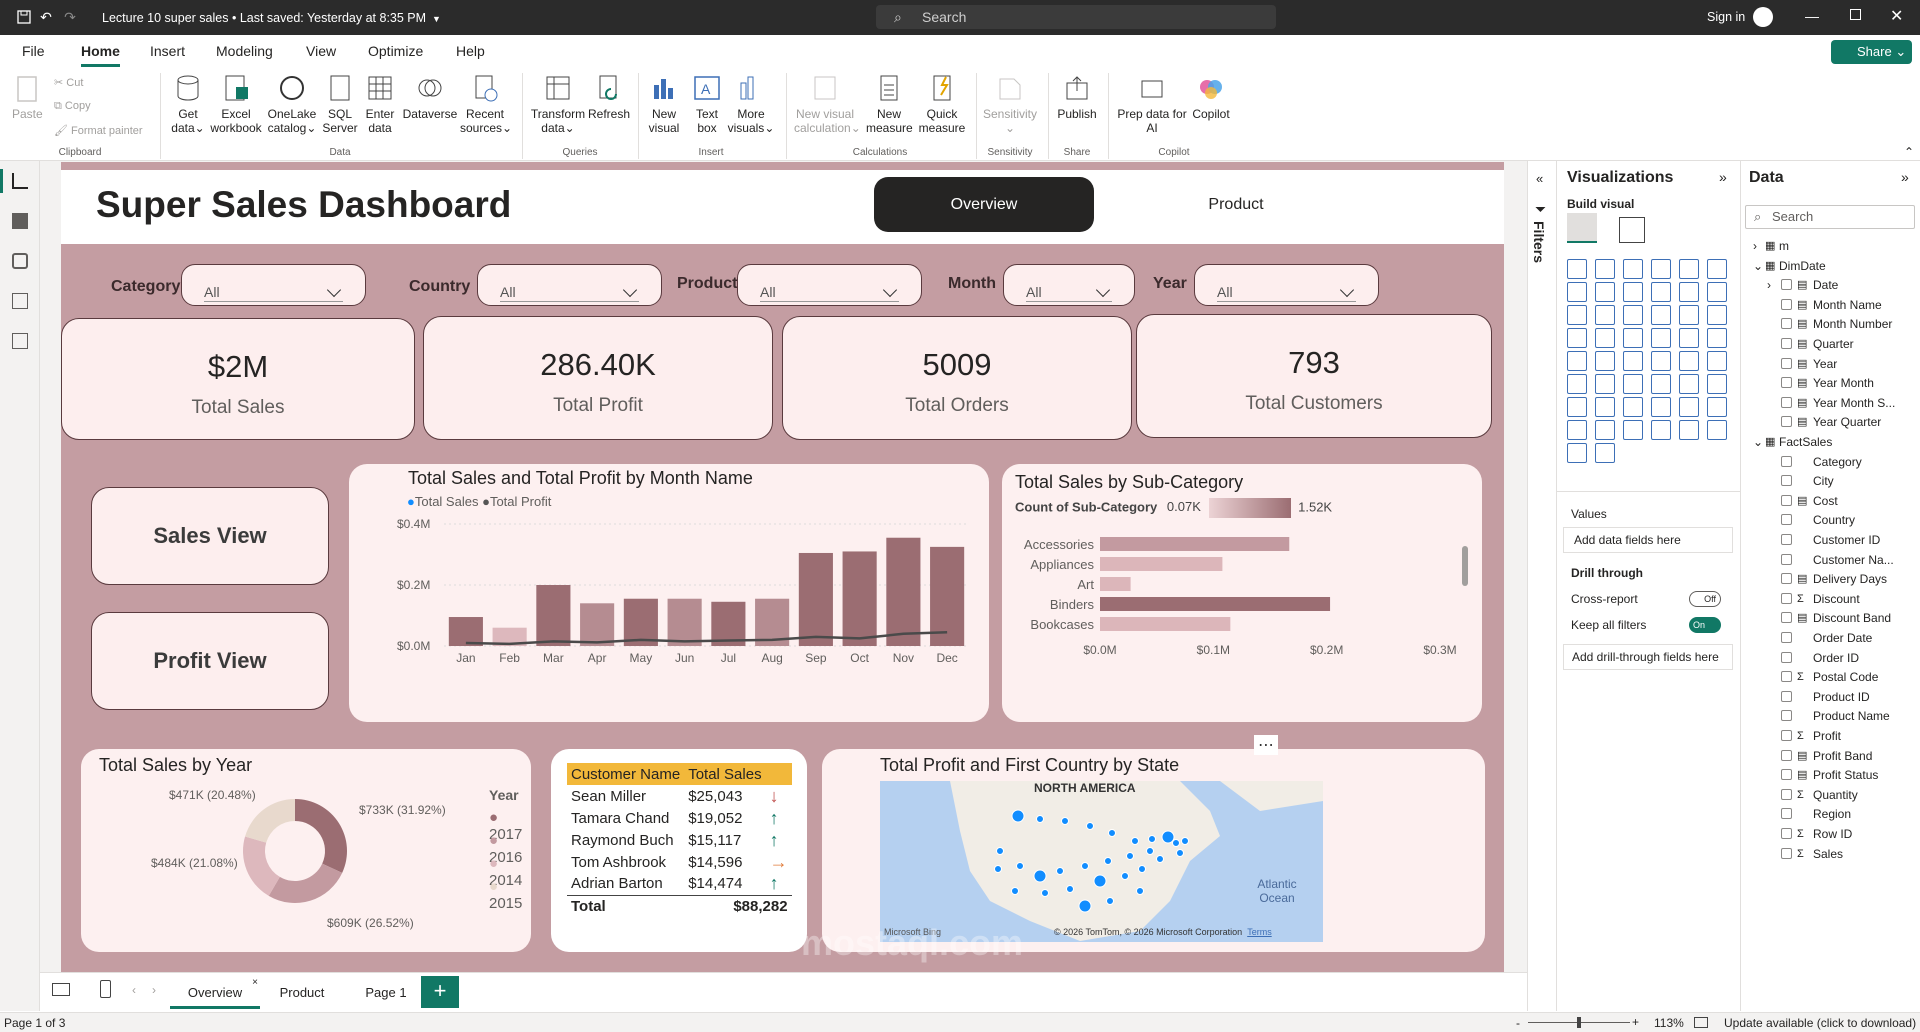 Image resolution: width=1920 pixels, height=1032 pixels. Describe the element at coordinates (1076, 17) in the screenshot. I see `global-search-input: ⌕ Search` at that location.